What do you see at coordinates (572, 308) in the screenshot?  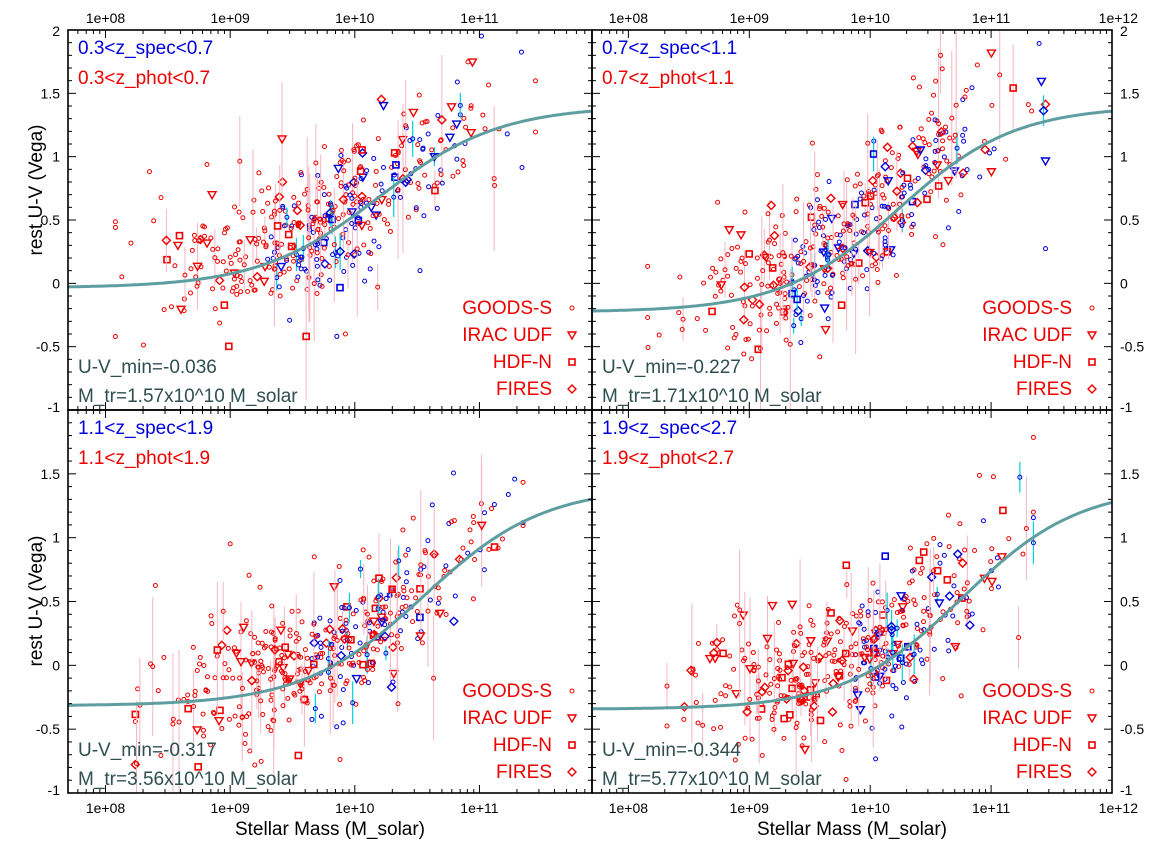 I see `legend-goods-s-marker` at bounding box center [572, 308].